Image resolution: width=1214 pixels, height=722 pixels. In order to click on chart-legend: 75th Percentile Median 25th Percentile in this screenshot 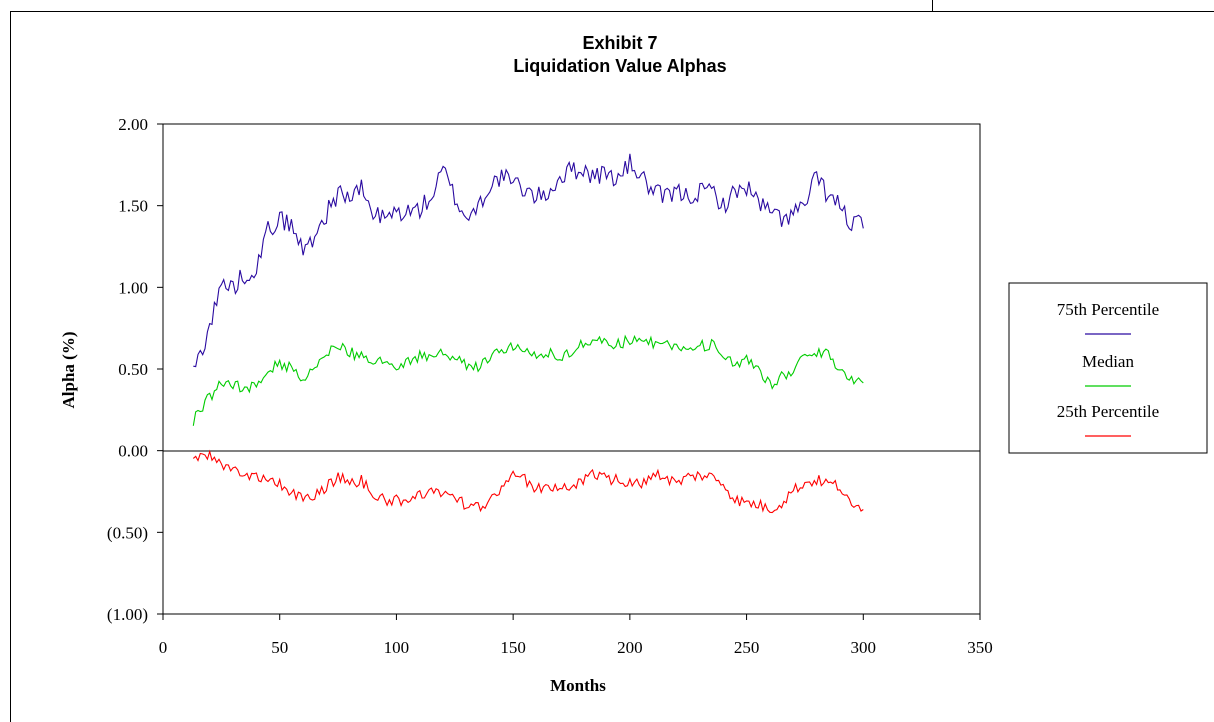, I will do `click(1108, 368)`.